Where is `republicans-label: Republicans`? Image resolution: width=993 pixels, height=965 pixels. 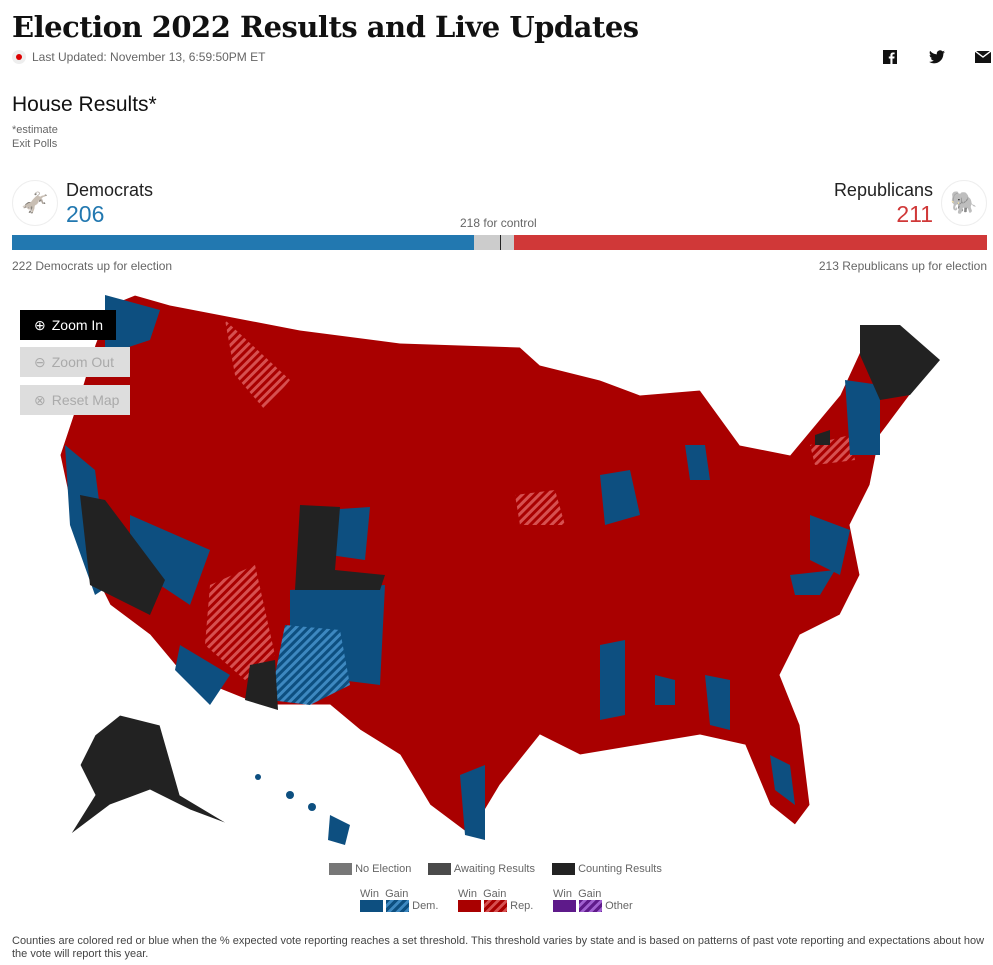
republicans-label: Republicans is located at coordinates (883, 190).